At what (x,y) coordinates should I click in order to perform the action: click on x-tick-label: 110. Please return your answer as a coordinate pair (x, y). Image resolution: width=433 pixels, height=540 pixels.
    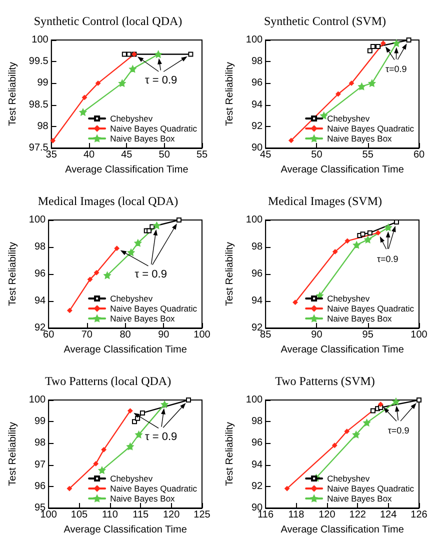
    Looking at the image, I should click on (110, 515).